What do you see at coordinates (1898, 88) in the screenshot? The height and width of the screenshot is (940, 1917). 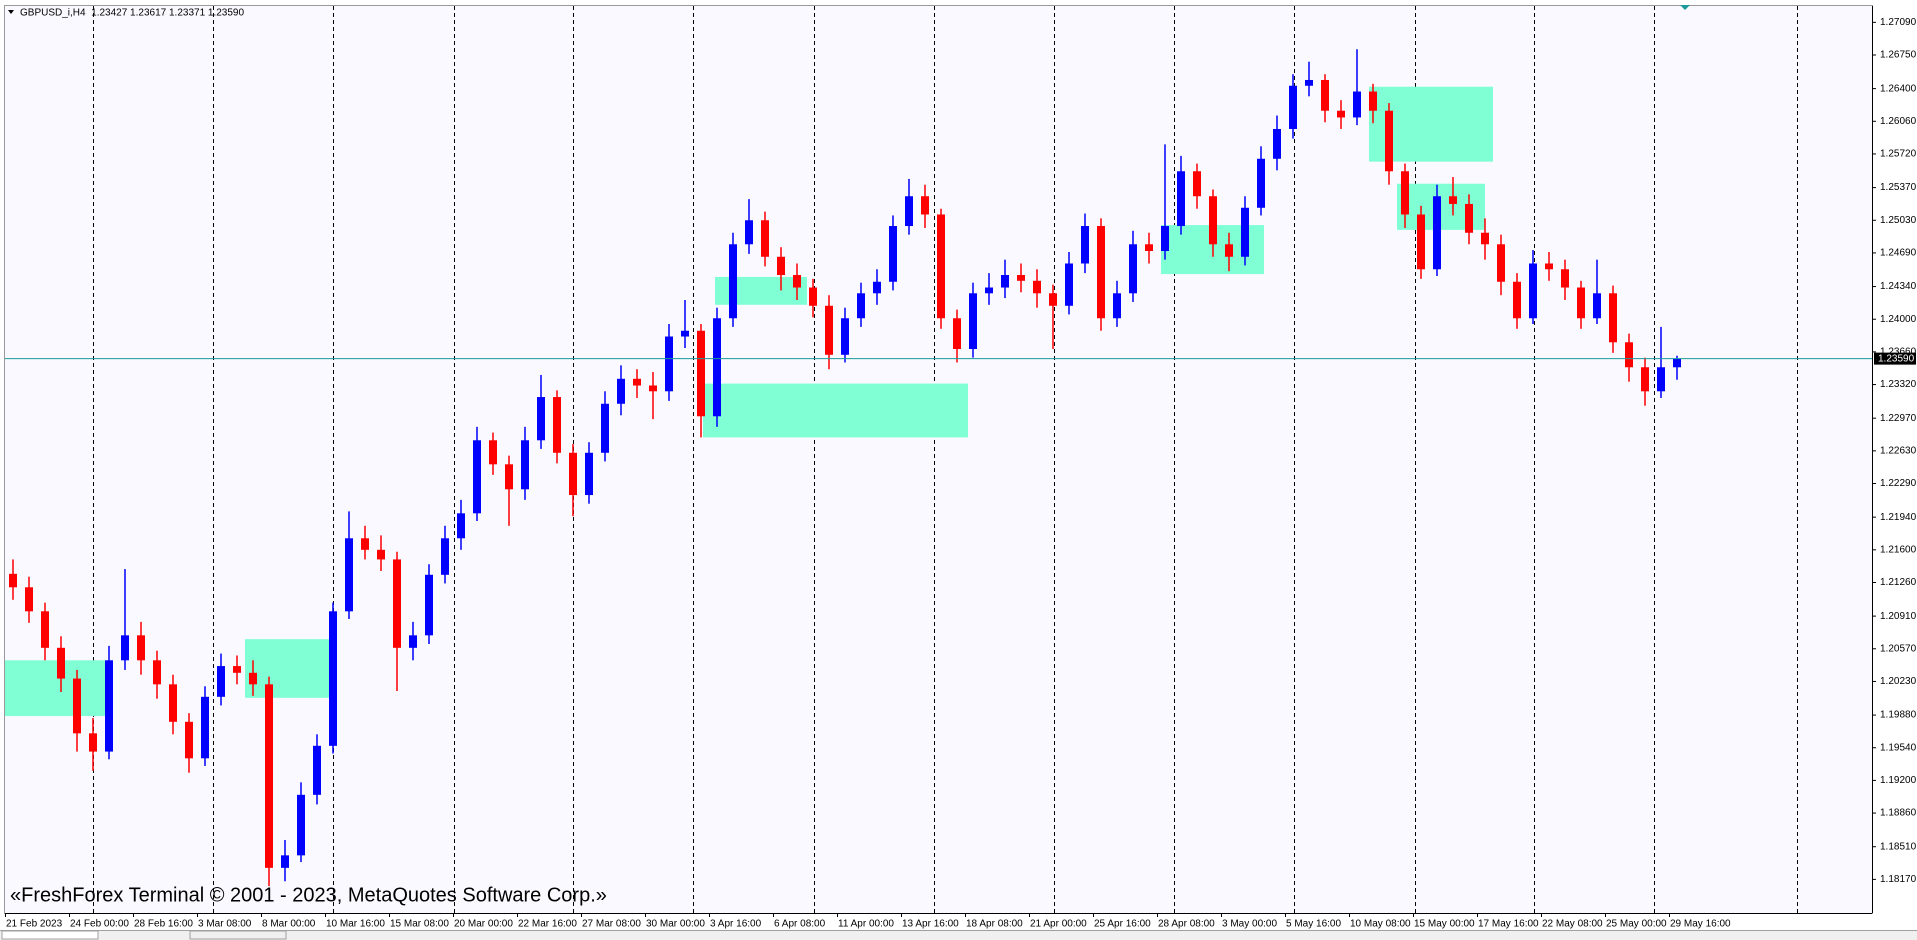 I see `y-tick-label: 1.26400` at bounding box center [1898, 88].